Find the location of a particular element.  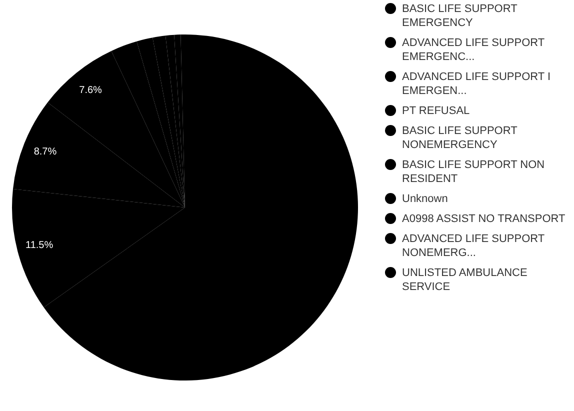

legend-label: Unknown is located at coordinates (425, 199).